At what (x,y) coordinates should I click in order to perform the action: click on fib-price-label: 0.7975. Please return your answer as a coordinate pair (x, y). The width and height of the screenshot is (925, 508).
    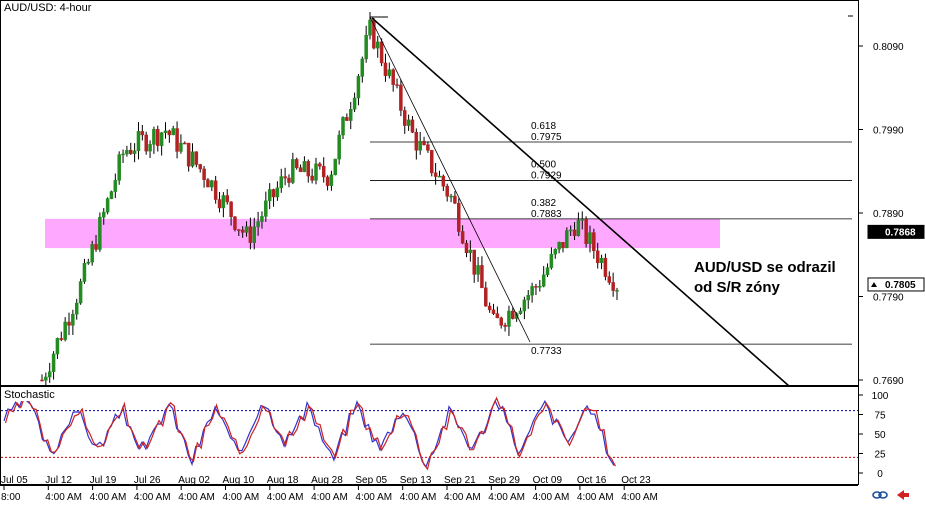
    Looking at the image, I should click on (546, 137).